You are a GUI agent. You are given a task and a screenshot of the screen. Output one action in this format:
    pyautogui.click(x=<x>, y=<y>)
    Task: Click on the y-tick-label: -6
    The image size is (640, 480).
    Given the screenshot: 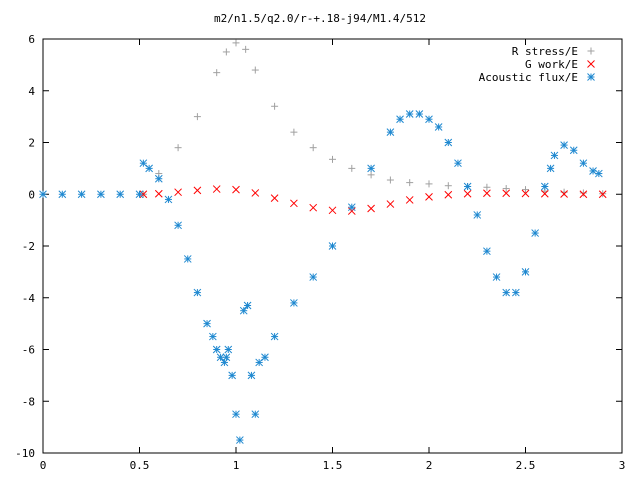 What is the action you would take?
    pyautogui.click(x=28, y=350)
    